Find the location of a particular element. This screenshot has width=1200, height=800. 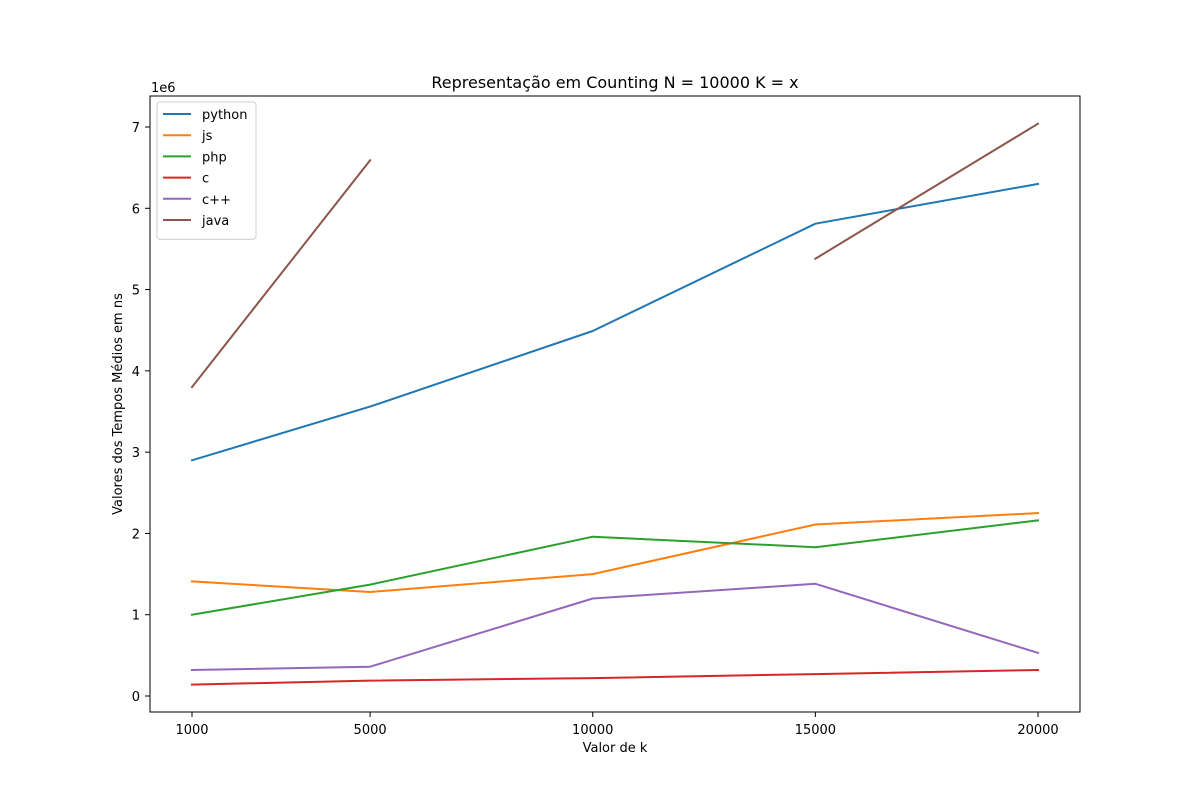

y-axis: 0 1 2 3 4 5 6 7 is located at coordinates (141, 413).